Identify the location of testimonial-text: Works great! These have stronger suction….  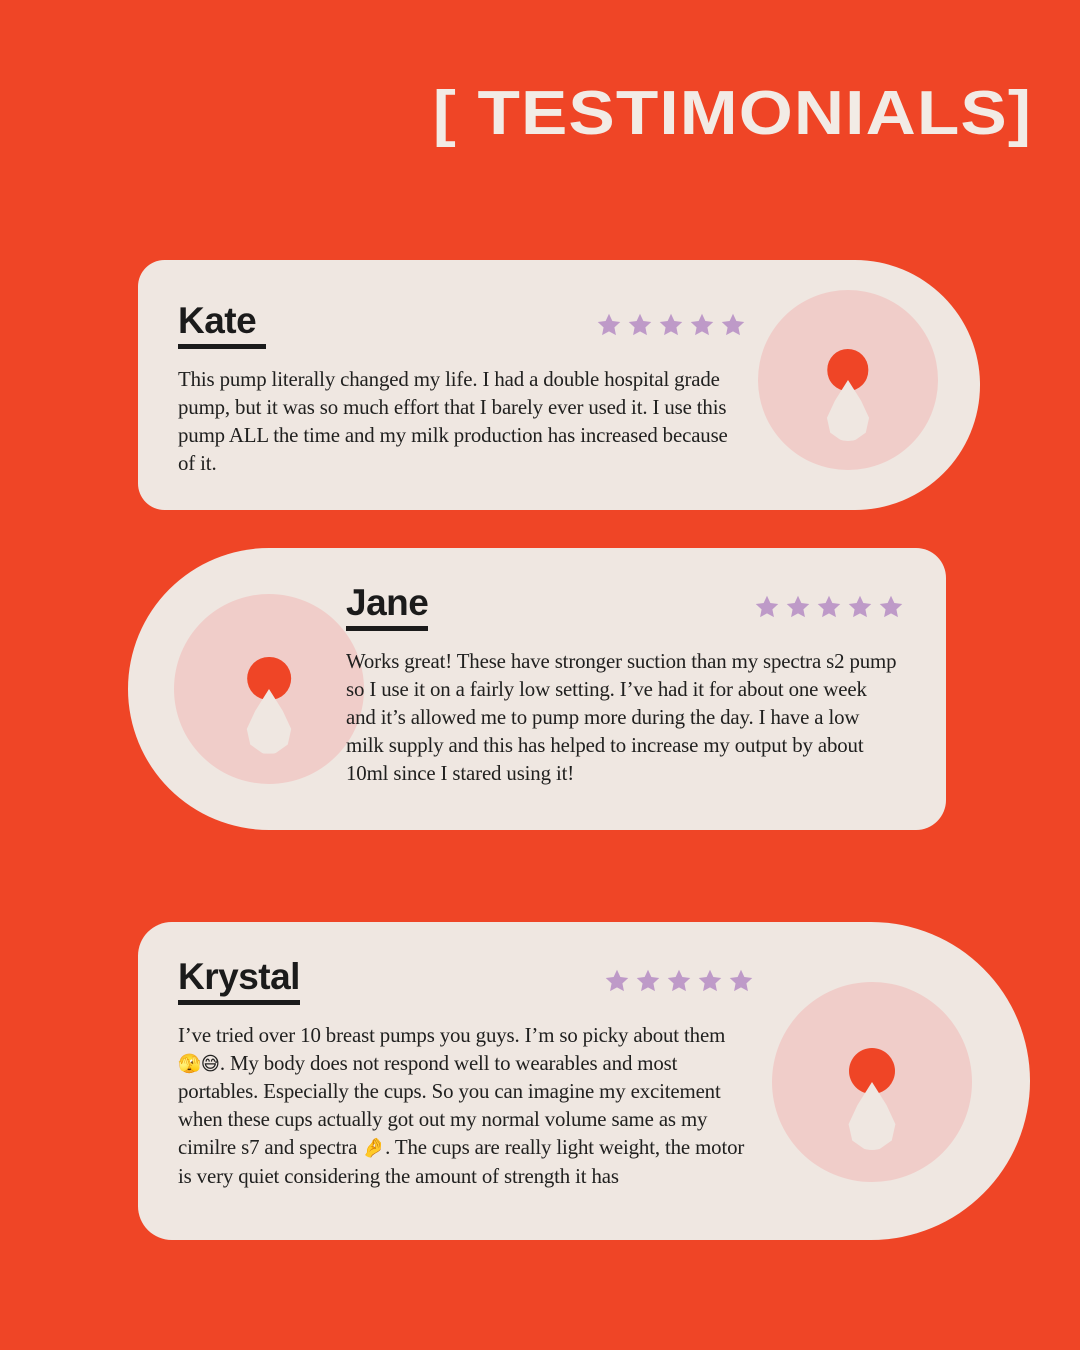
(621, 717).